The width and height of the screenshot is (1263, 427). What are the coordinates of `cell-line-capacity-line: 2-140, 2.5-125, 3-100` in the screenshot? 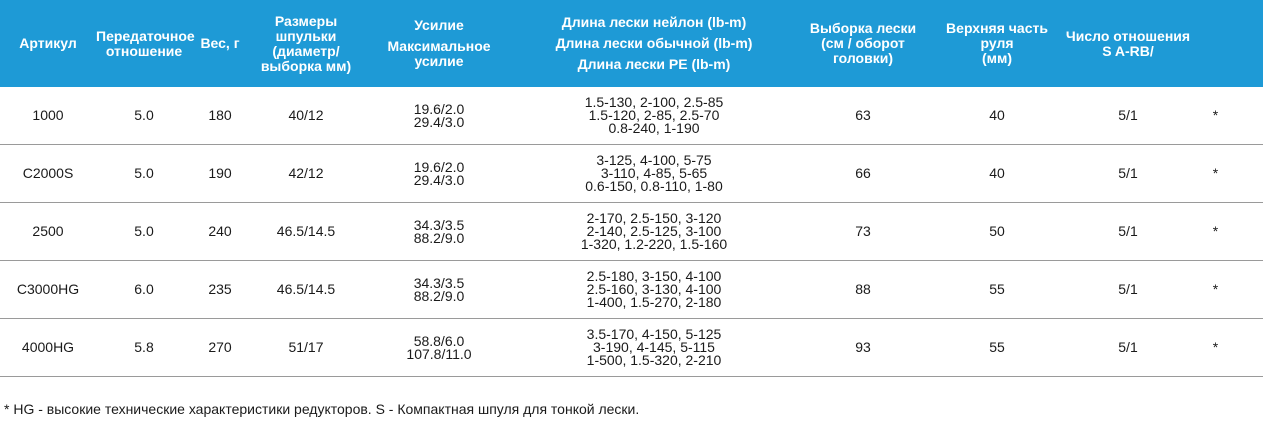 It's located at (654, 231).